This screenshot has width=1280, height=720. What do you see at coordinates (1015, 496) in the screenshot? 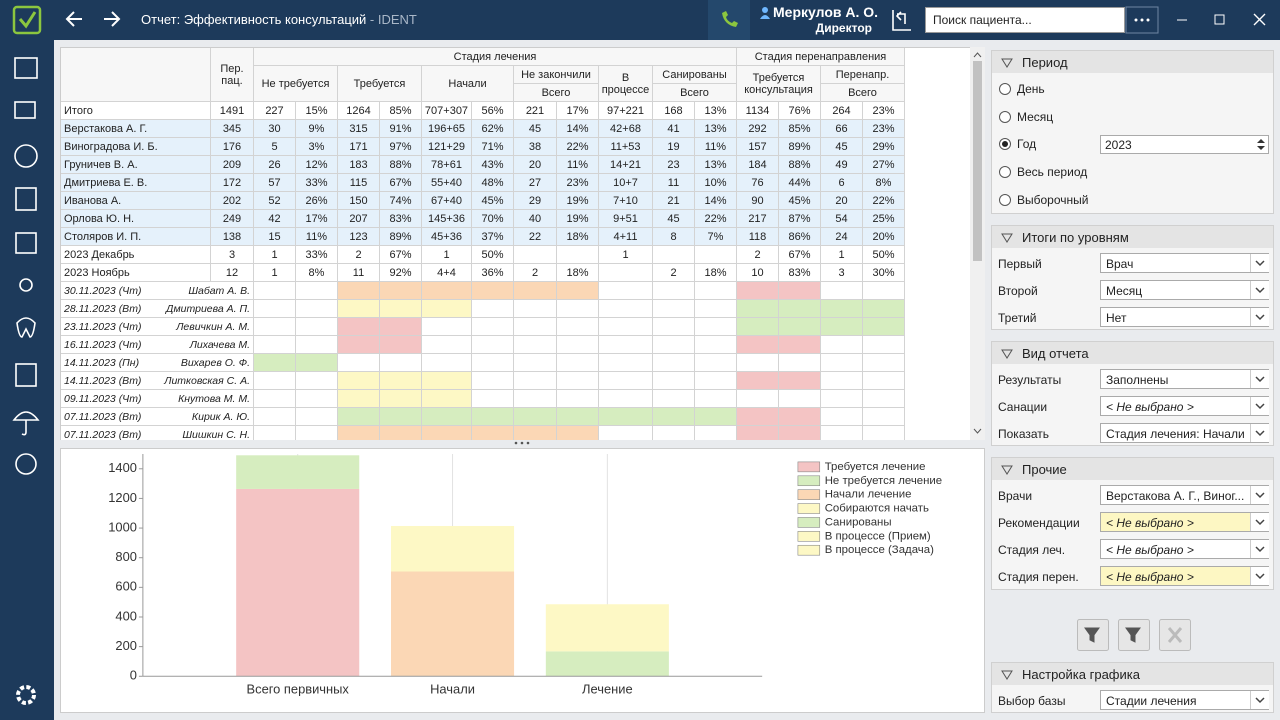
I see `field-label: Врачи` at bounding box center [1015, 496].